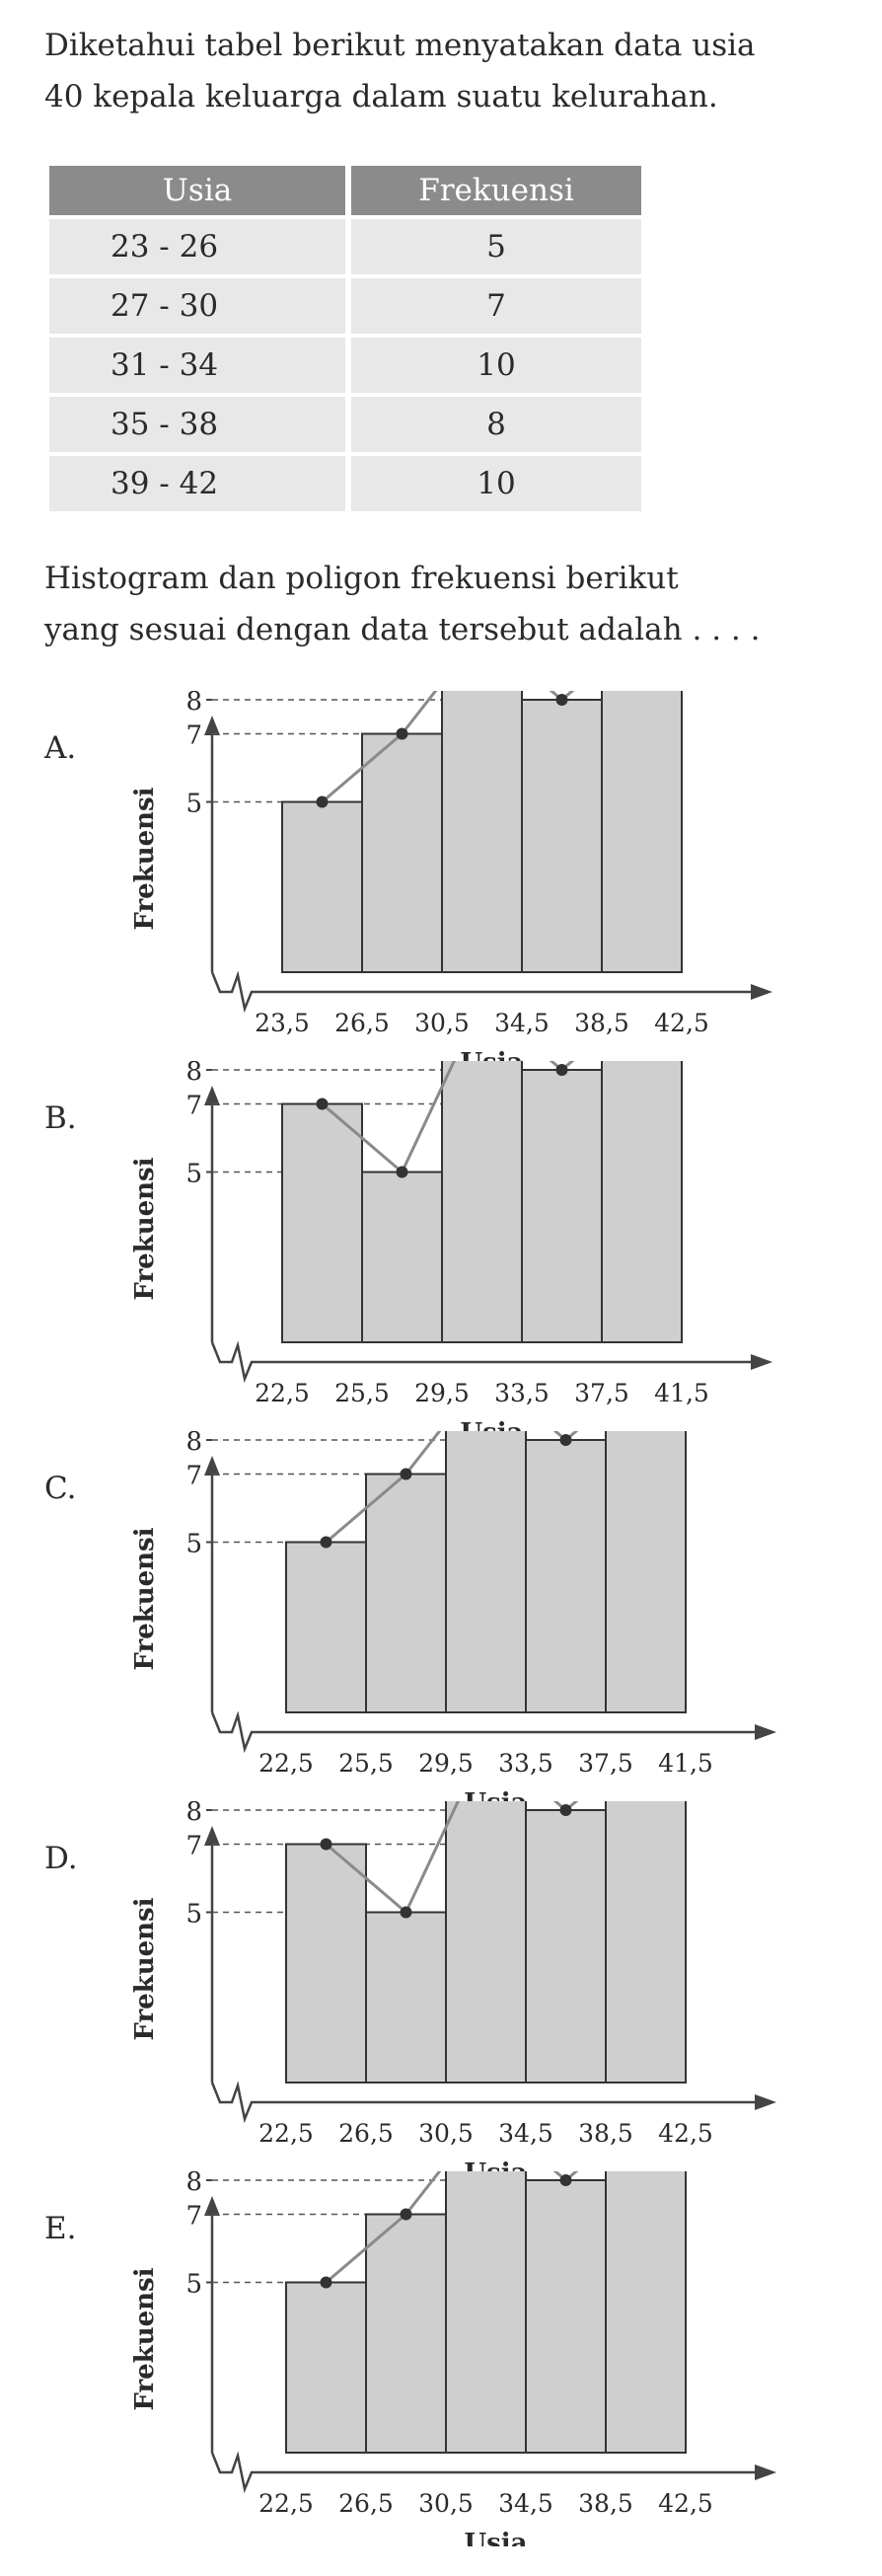 This screenshot has height=2576, width=882. I want to click on header-usia: Usia, so click(197, 190).